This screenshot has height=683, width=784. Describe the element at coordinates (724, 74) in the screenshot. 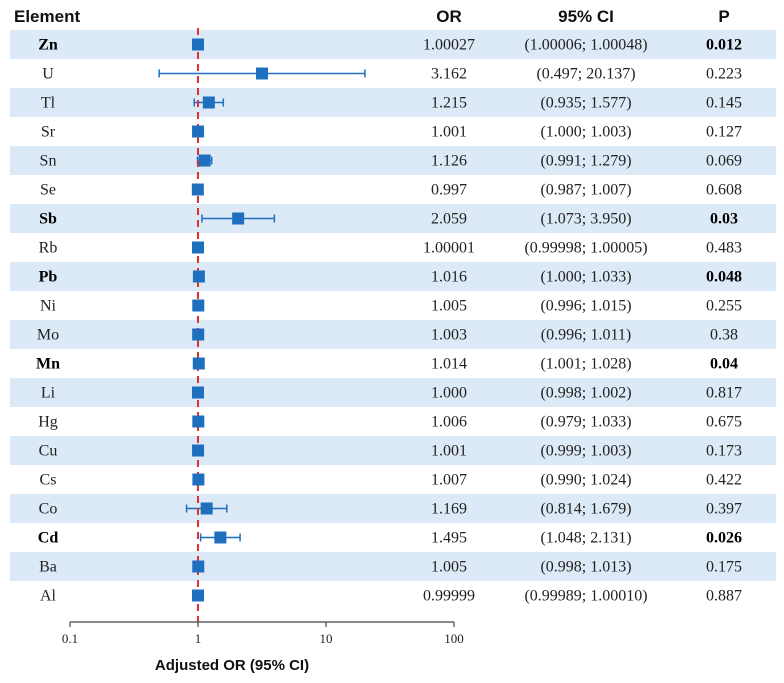

I see `p-value: 0.223` at that location.